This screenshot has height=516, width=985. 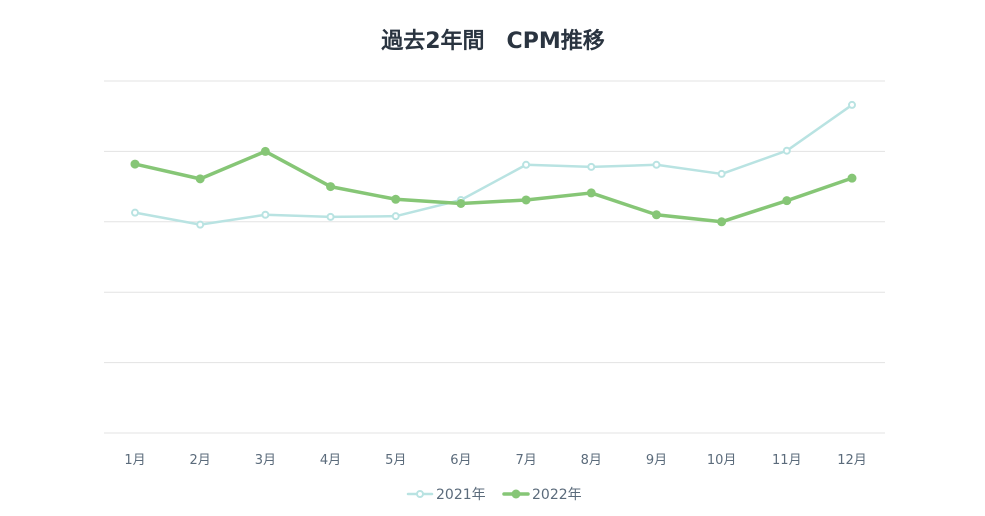 What do you see at coordinates (557, 495) in the screenshot?
I see `legend-label: 2022年` at bounding box center [557, 495].